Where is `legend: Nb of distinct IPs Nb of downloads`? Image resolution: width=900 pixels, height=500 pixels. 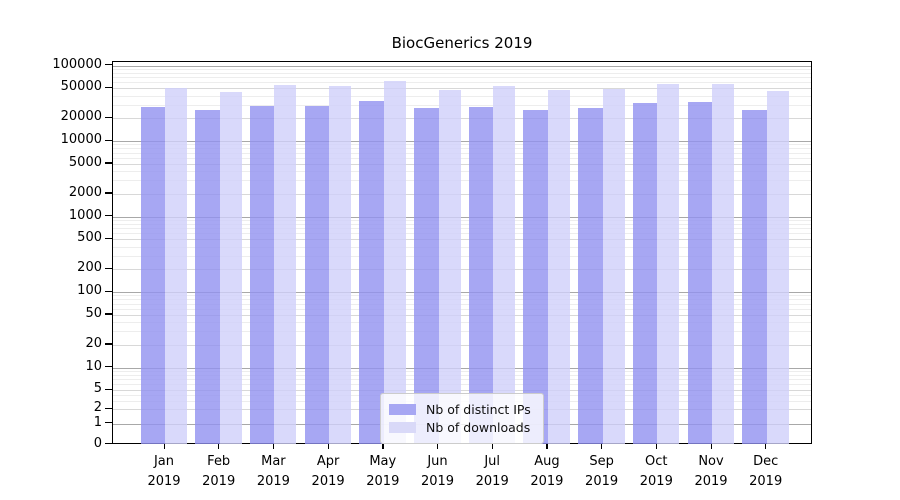 legend: Nb of distinct IPs Nb of downloads is located at coordinates (462, 418).